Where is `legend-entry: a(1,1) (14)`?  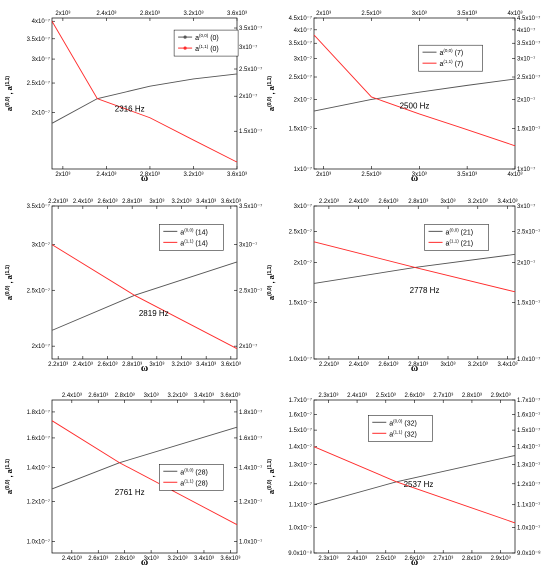
legend-entry: a(1,1) (14) is located at coordinates (194, 242).